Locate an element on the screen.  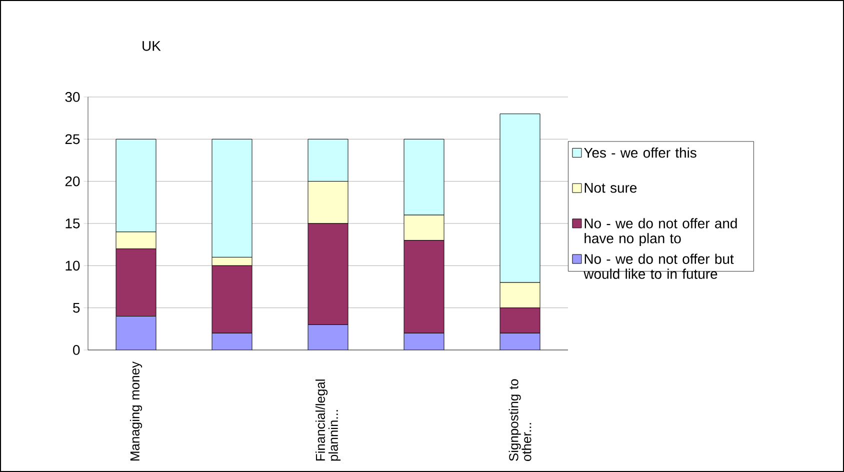
legend-label: No - we do not offer but would like to in future is located at coordinates (659, 266).